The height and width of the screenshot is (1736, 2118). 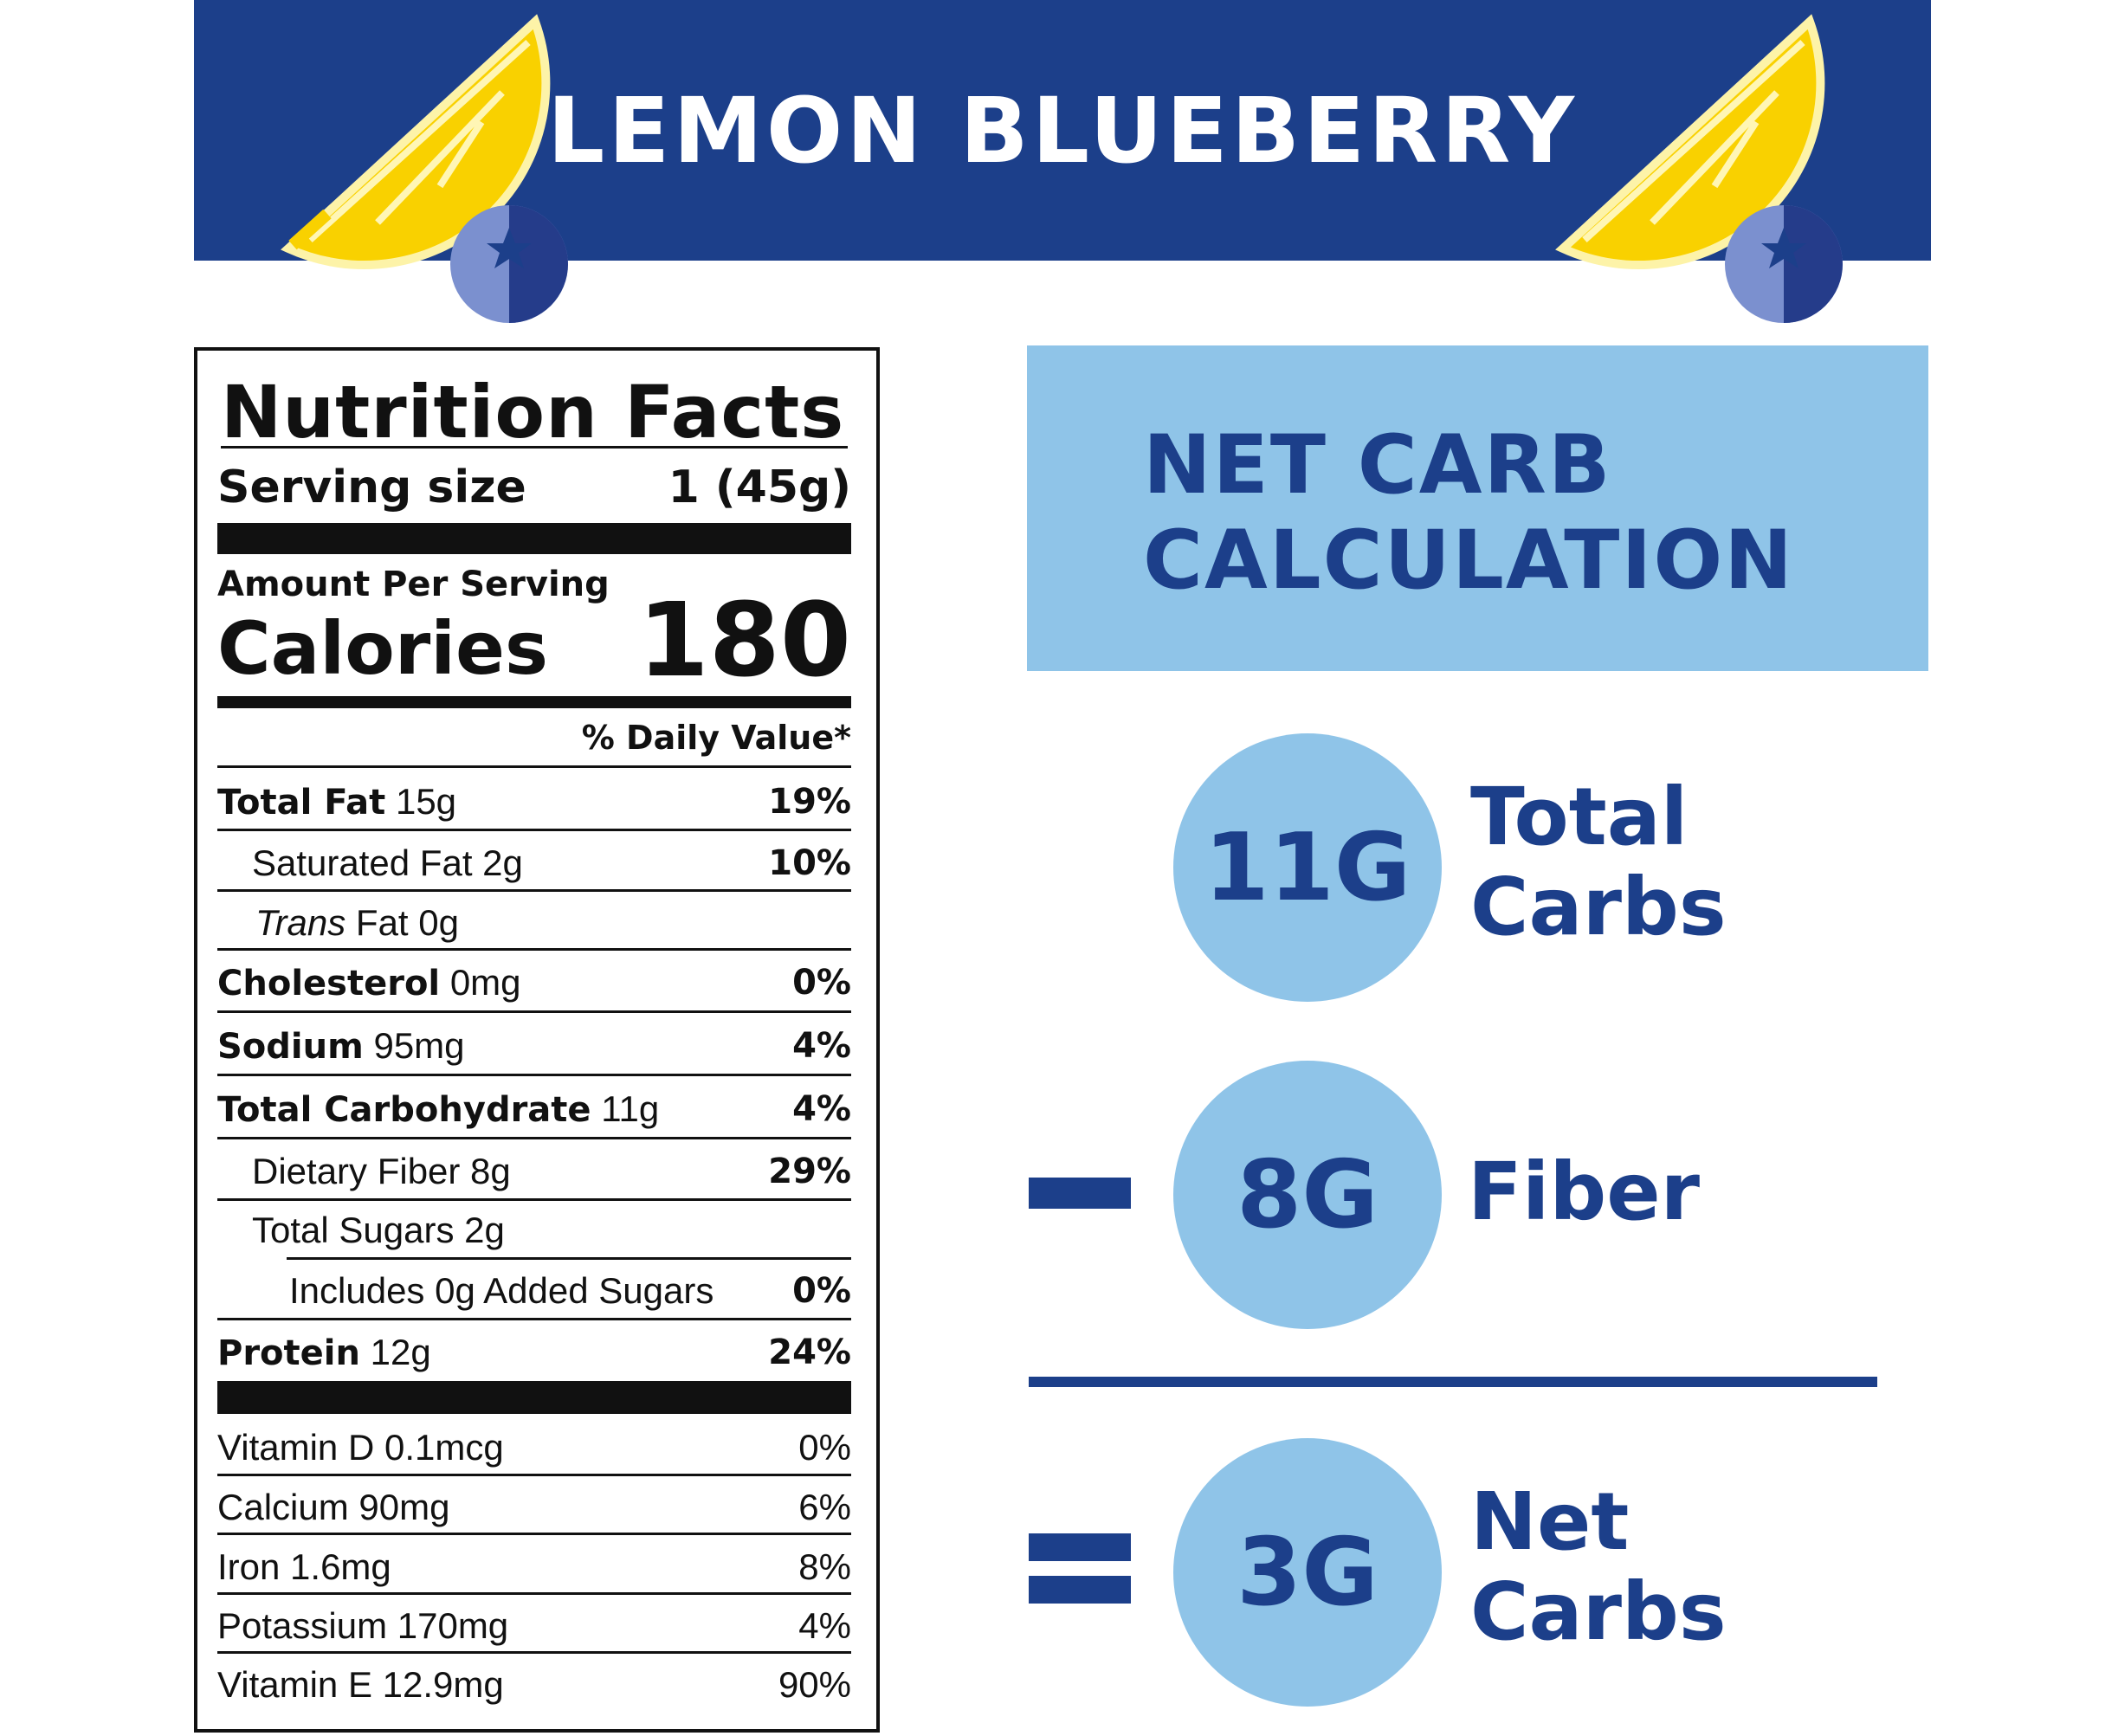 I want to click on calories-label: Calories, so click(x=383, y=648).